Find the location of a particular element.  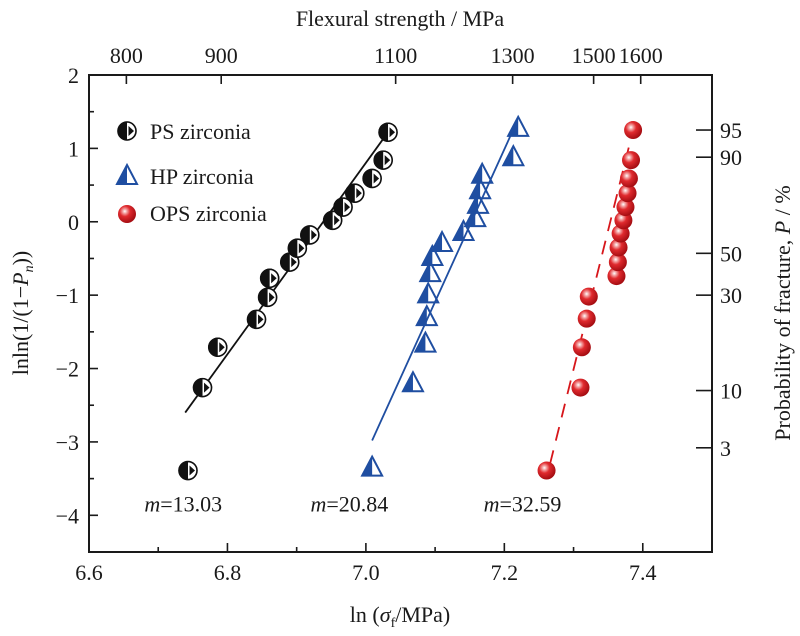

x-axis-title: ln (σf/MPa) is located at coordinates (400, 616).